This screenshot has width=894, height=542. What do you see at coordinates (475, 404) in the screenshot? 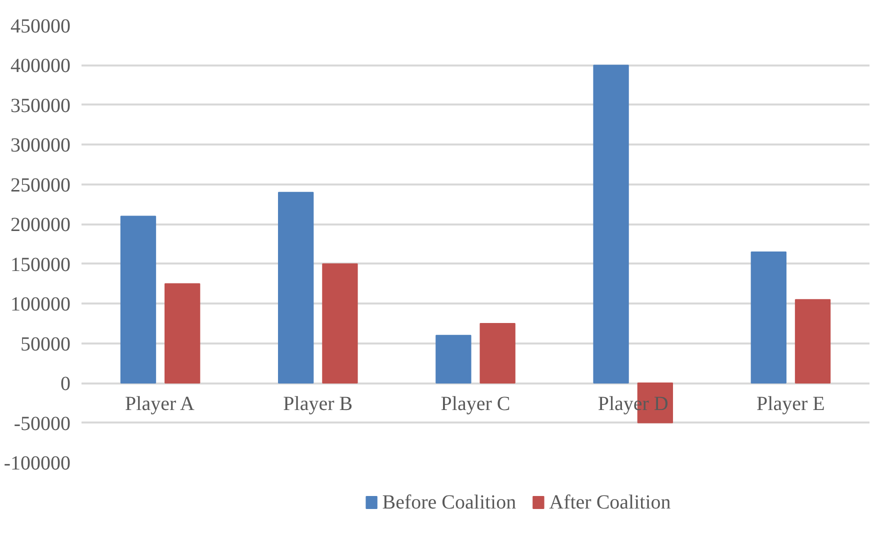
I see `x-tick-label: Player C` at bounding box center [475, 404].